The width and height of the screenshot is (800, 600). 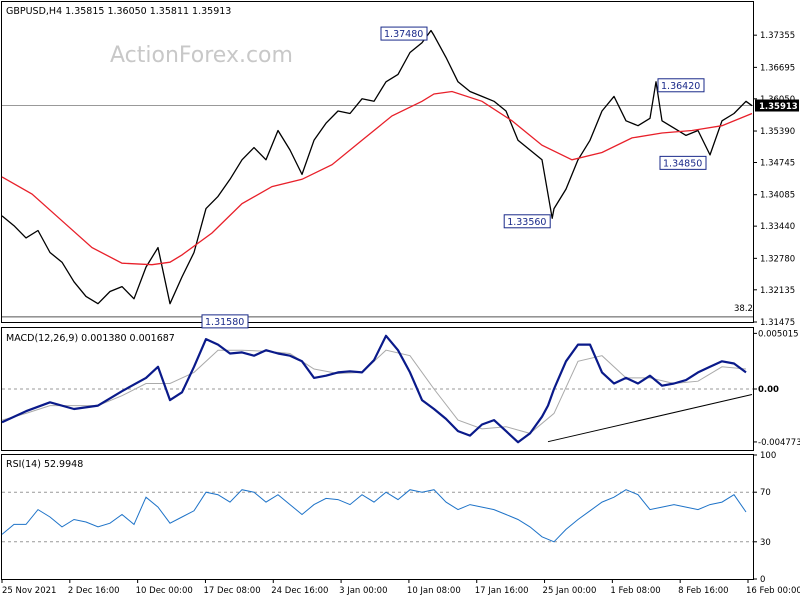 I want to click on macd-label: MACD(12,26,9) 0.001380 0.001687, so click(x=90, y=338).